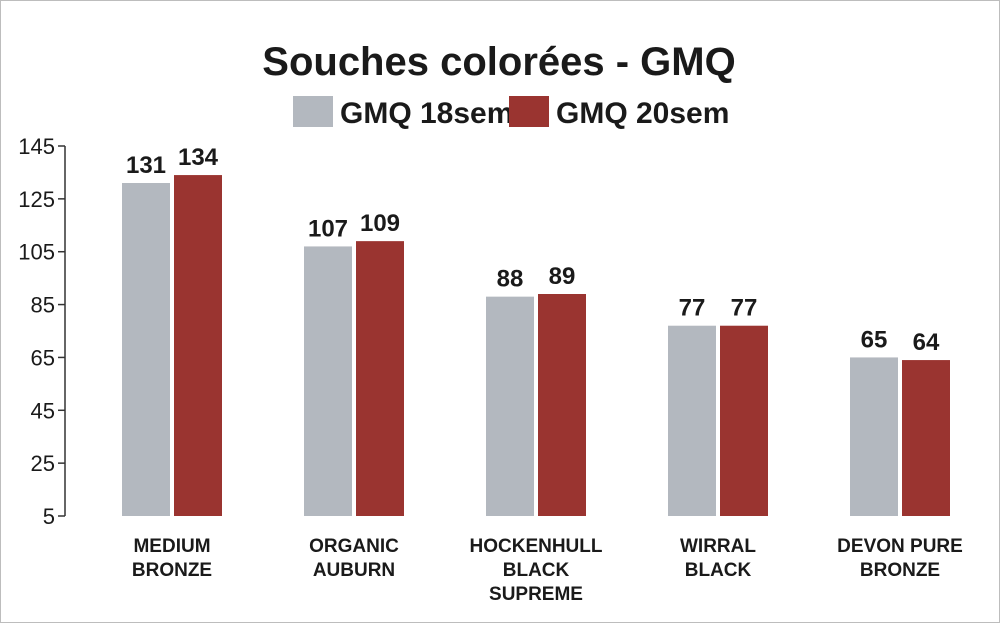 This screenshot has height=623, width=1000. I want to click on value-label-1-4: 77, so click(692, 308).